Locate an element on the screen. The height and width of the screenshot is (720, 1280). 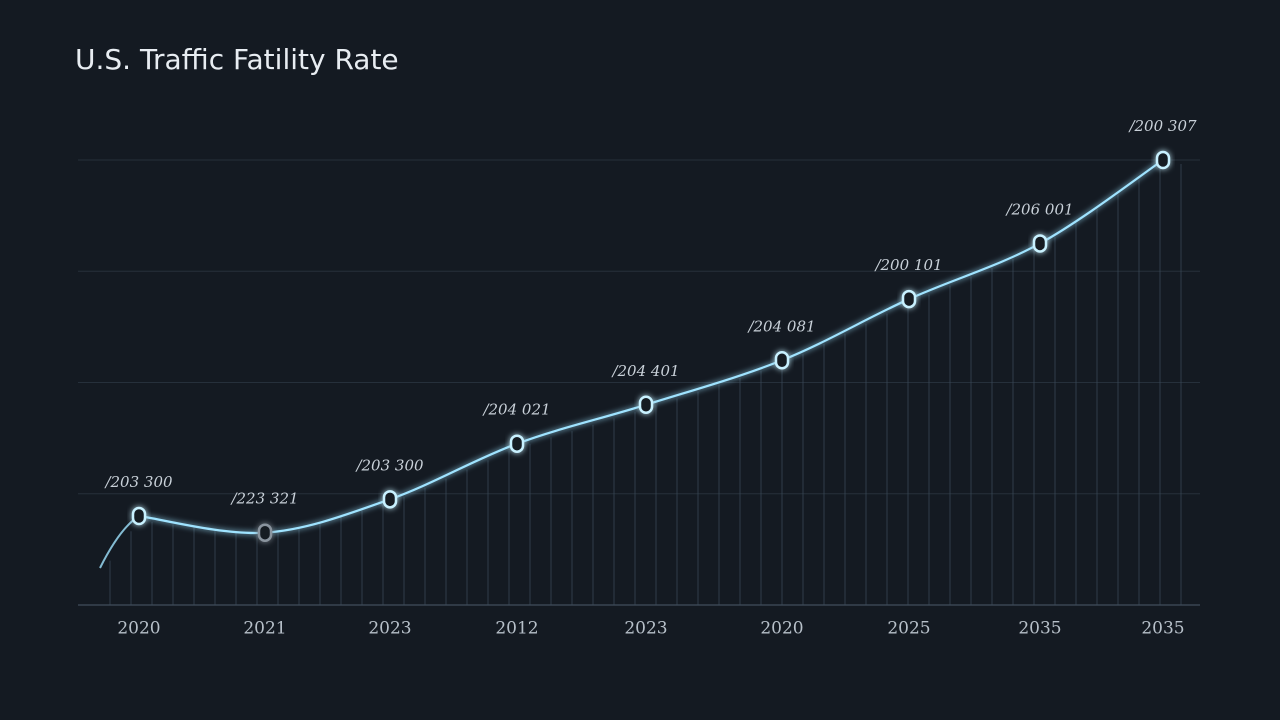
point-label: /223 321 is located at coordinates (263, 499).